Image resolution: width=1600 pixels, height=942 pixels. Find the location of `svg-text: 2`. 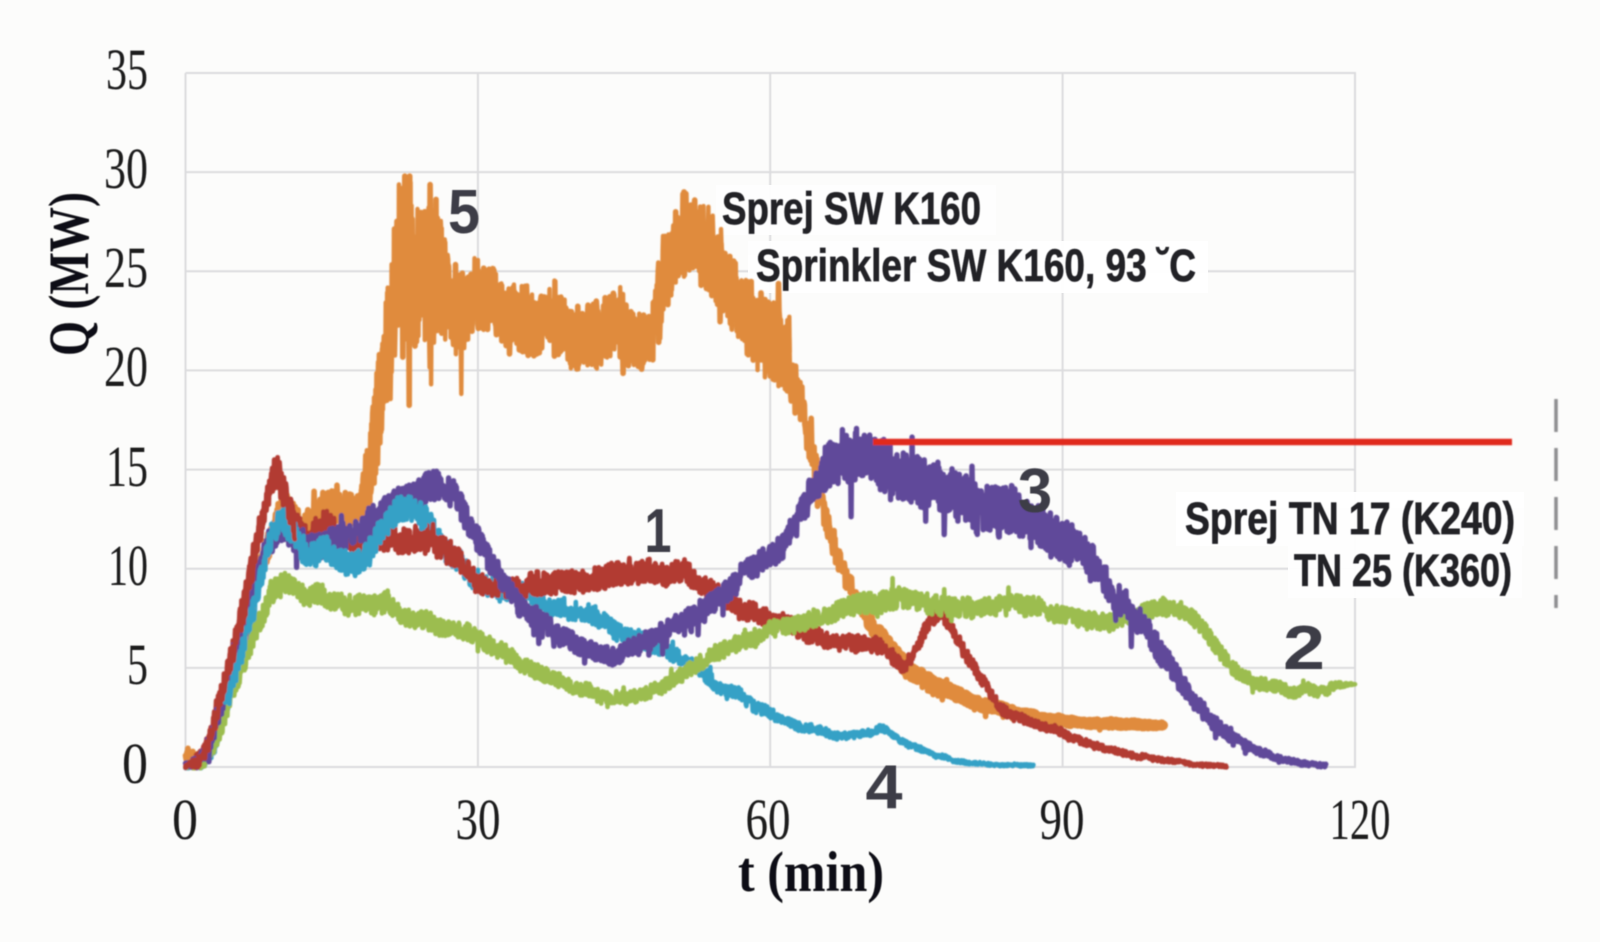

svg-text: 2 is located at coordinates (1304, 648).